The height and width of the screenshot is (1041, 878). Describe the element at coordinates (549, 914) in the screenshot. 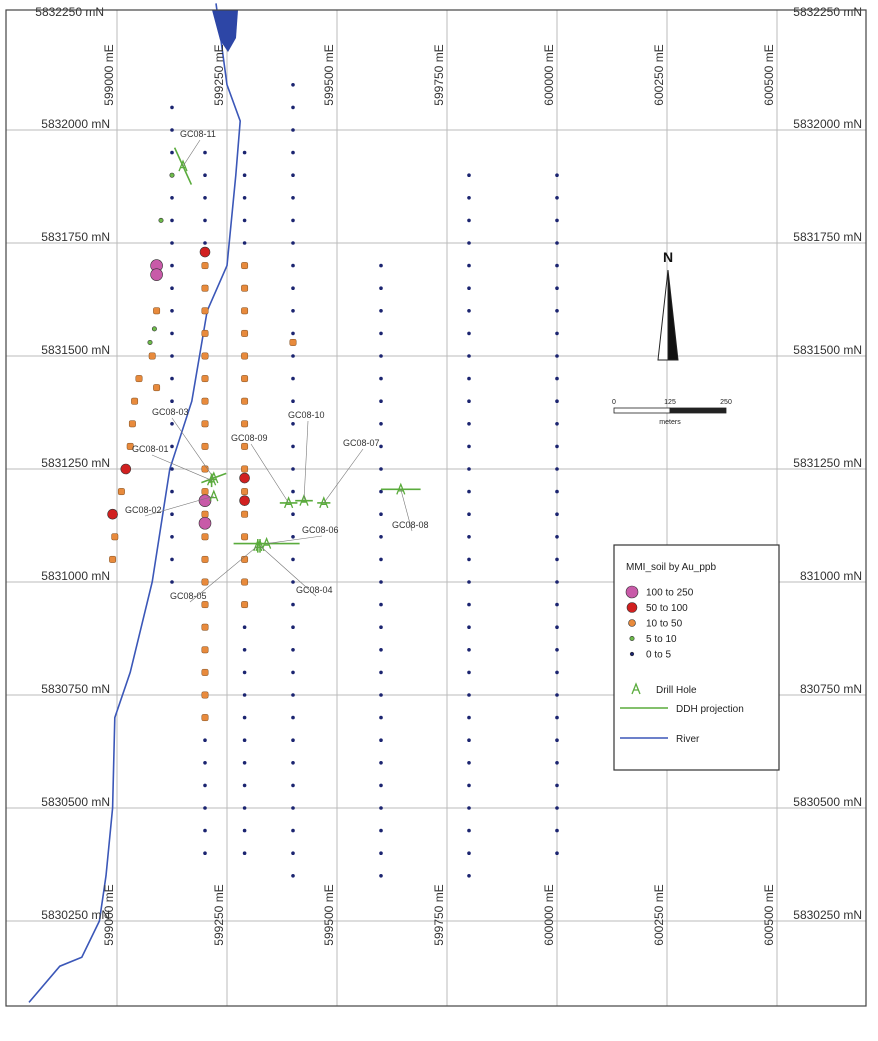

I see `easting-label-bottom-4: 600000 mE` at that location.